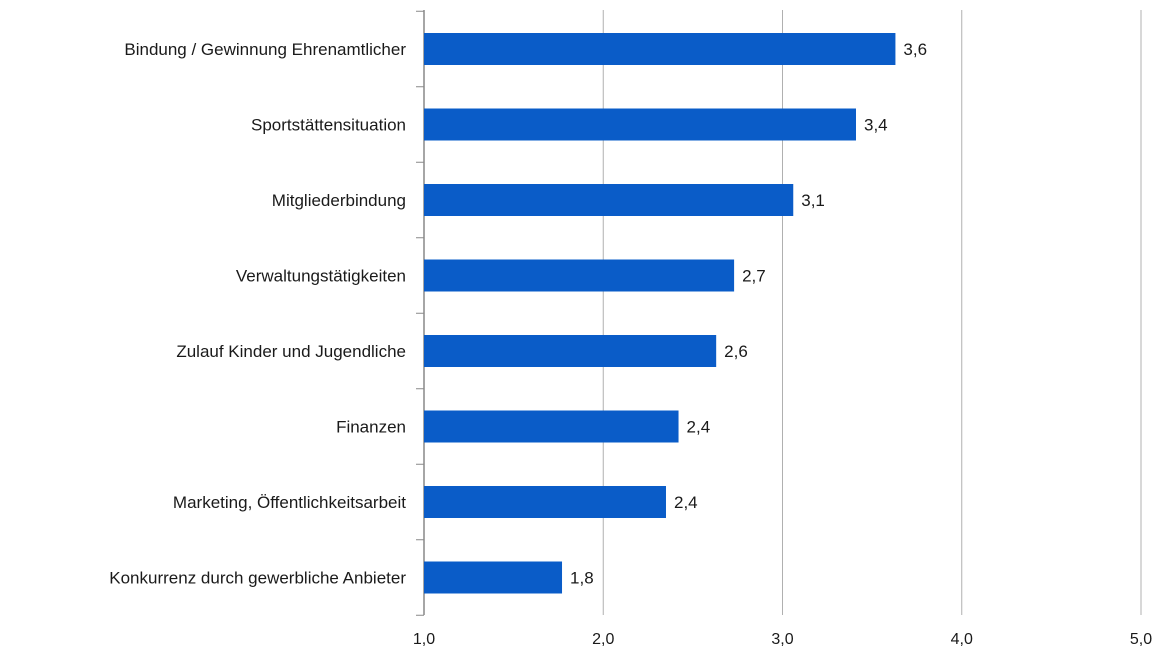 This screenshot has width=1162, height=653. What do you see at coordinates (328, 125) in the screenshot?
I see `category-label: Sportstättensituation` at bounding box center [328, 125].